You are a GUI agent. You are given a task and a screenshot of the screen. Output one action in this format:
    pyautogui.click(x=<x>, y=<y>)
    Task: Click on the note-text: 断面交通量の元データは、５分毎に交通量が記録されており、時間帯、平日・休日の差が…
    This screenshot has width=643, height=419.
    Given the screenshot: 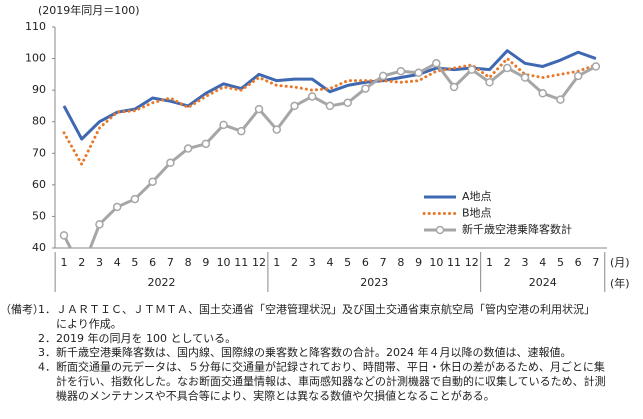 What is the action you would take?
    pyautogui.click(x=330, y=367)
    